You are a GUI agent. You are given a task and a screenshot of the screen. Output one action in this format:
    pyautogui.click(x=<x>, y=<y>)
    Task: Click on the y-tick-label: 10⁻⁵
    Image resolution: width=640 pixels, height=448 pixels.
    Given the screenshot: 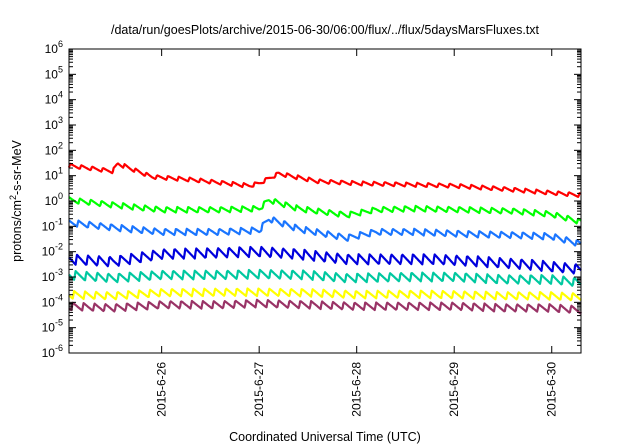 What is the action you would take?
    pyautogui.click(x=52, y=326)
    